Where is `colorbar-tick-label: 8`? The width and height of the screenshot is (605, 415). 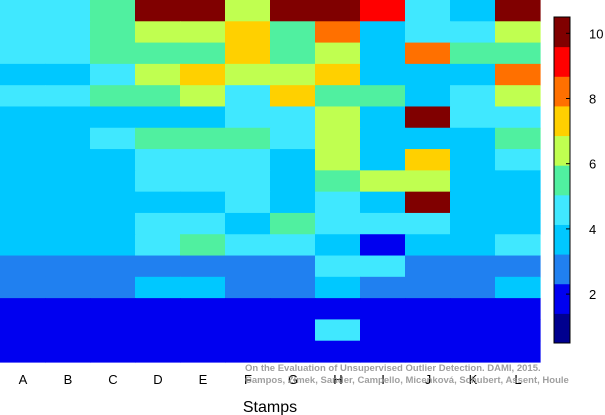 colorbar-tick-label: 8 is located at coordinates (592, 99).